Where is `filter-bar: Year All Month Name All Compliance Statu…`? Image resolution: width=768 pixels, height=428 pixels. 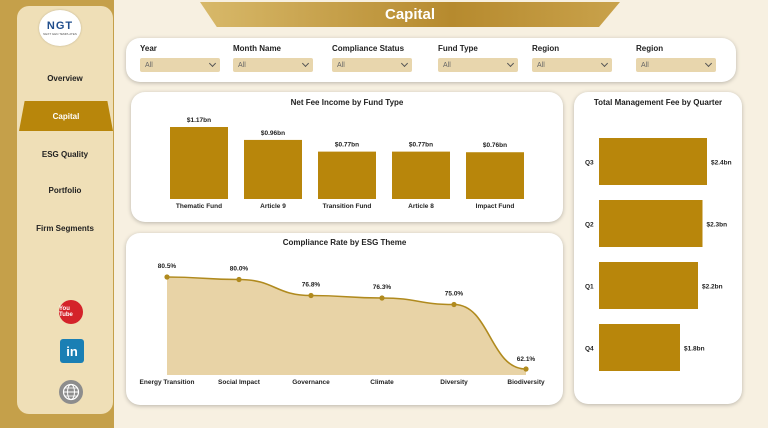
filter-bar: Year All Month Name All Compliance Statu… is located at coordinates (431, 60).